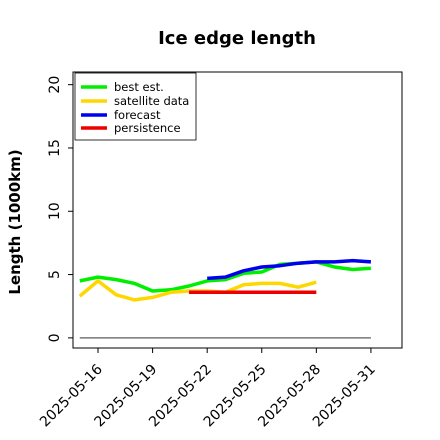 This screenshot has width=440, height=440. I want to click on y-axis-label: Length (1000km), so click(15, 221).